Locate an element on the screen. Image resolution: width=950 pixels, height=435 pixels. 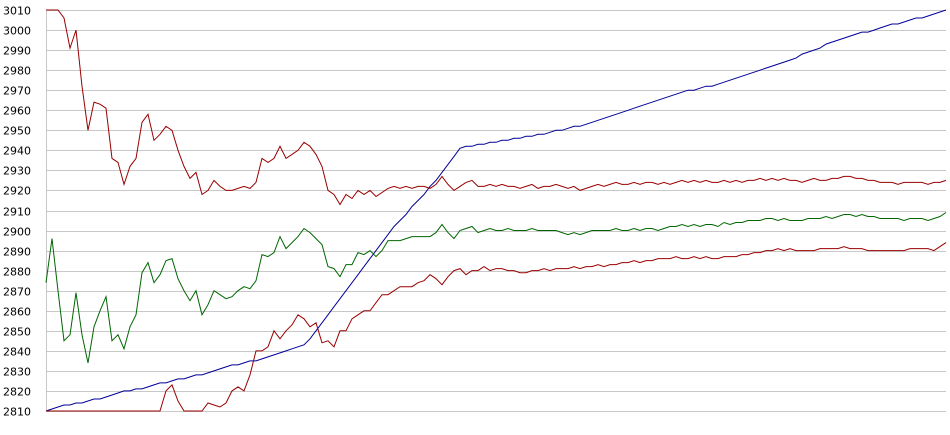
y-tick-label: 2930 is located at coordinates (17, 171).